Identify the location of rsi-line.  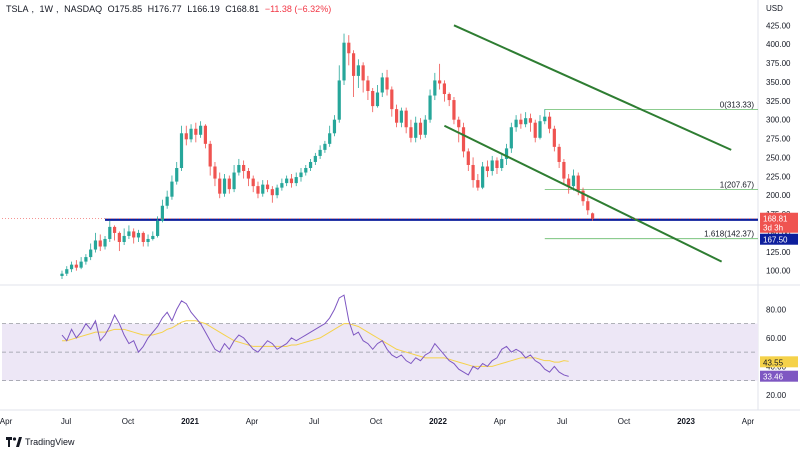
(315, 335).